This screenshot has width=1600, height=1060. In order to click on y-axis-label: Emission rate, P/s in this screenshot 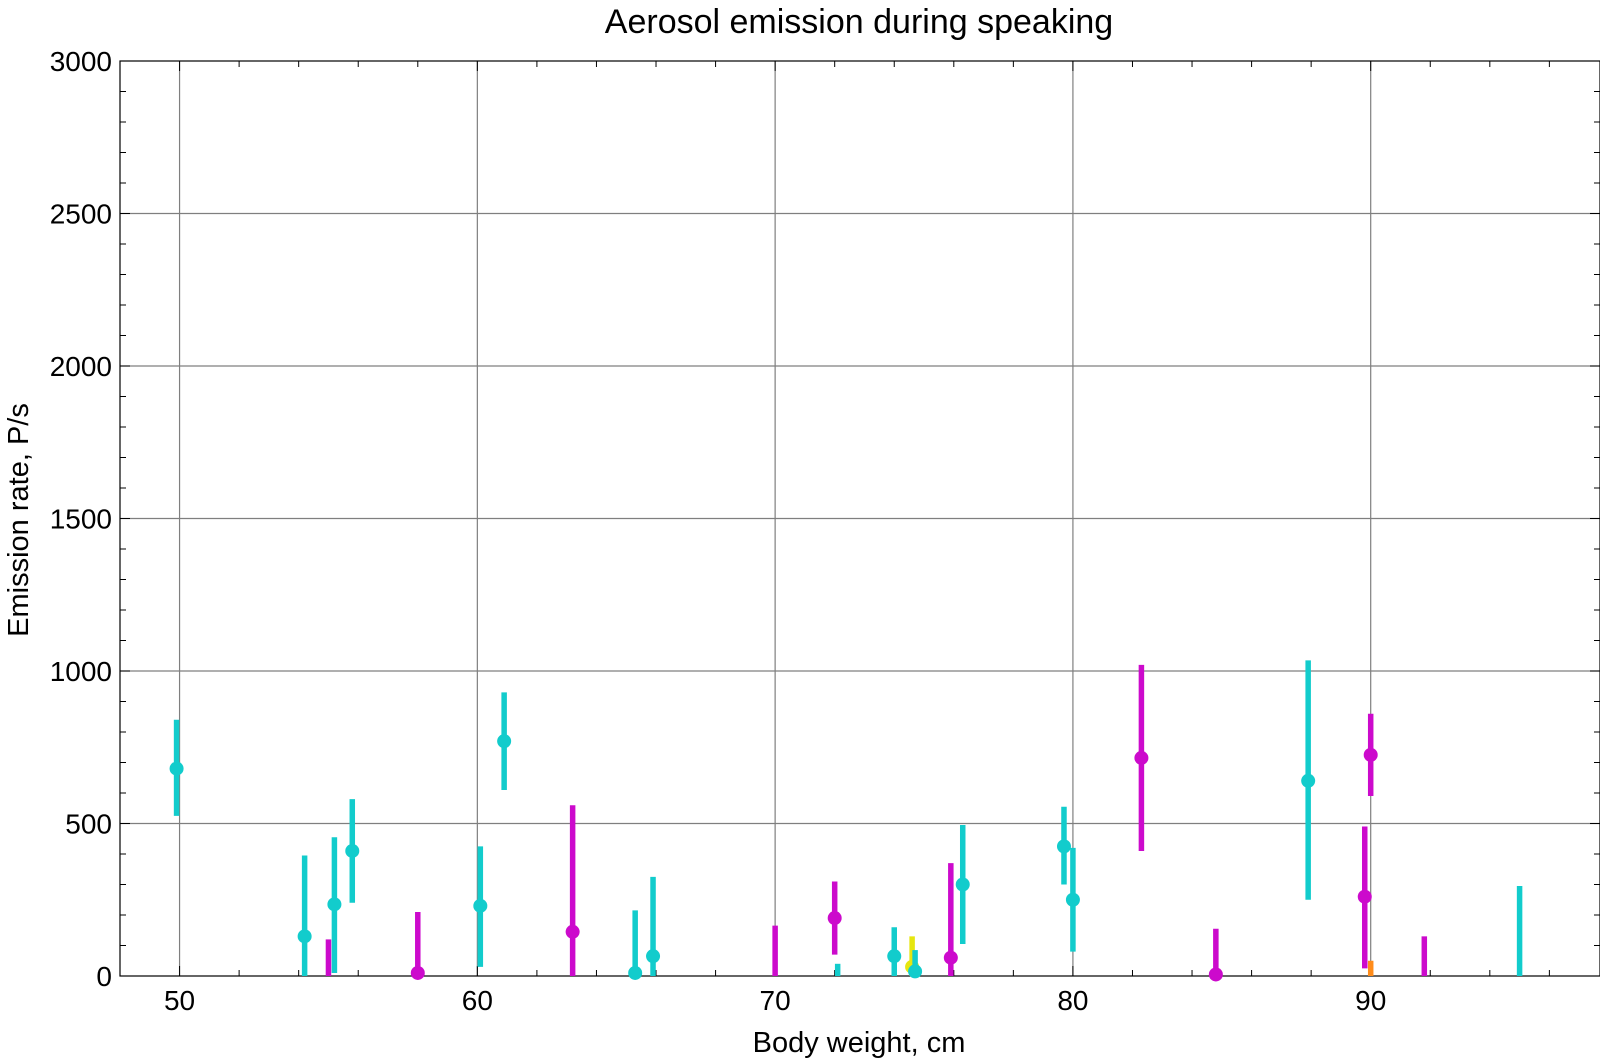, I will do `click(19, 520)`.